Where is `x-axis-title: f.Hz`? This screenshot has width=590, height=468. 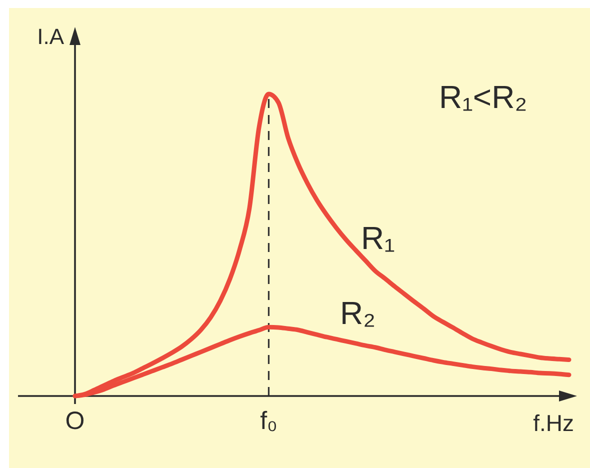 x-axis-title: f.Hz is located at coordinates (553, 423).